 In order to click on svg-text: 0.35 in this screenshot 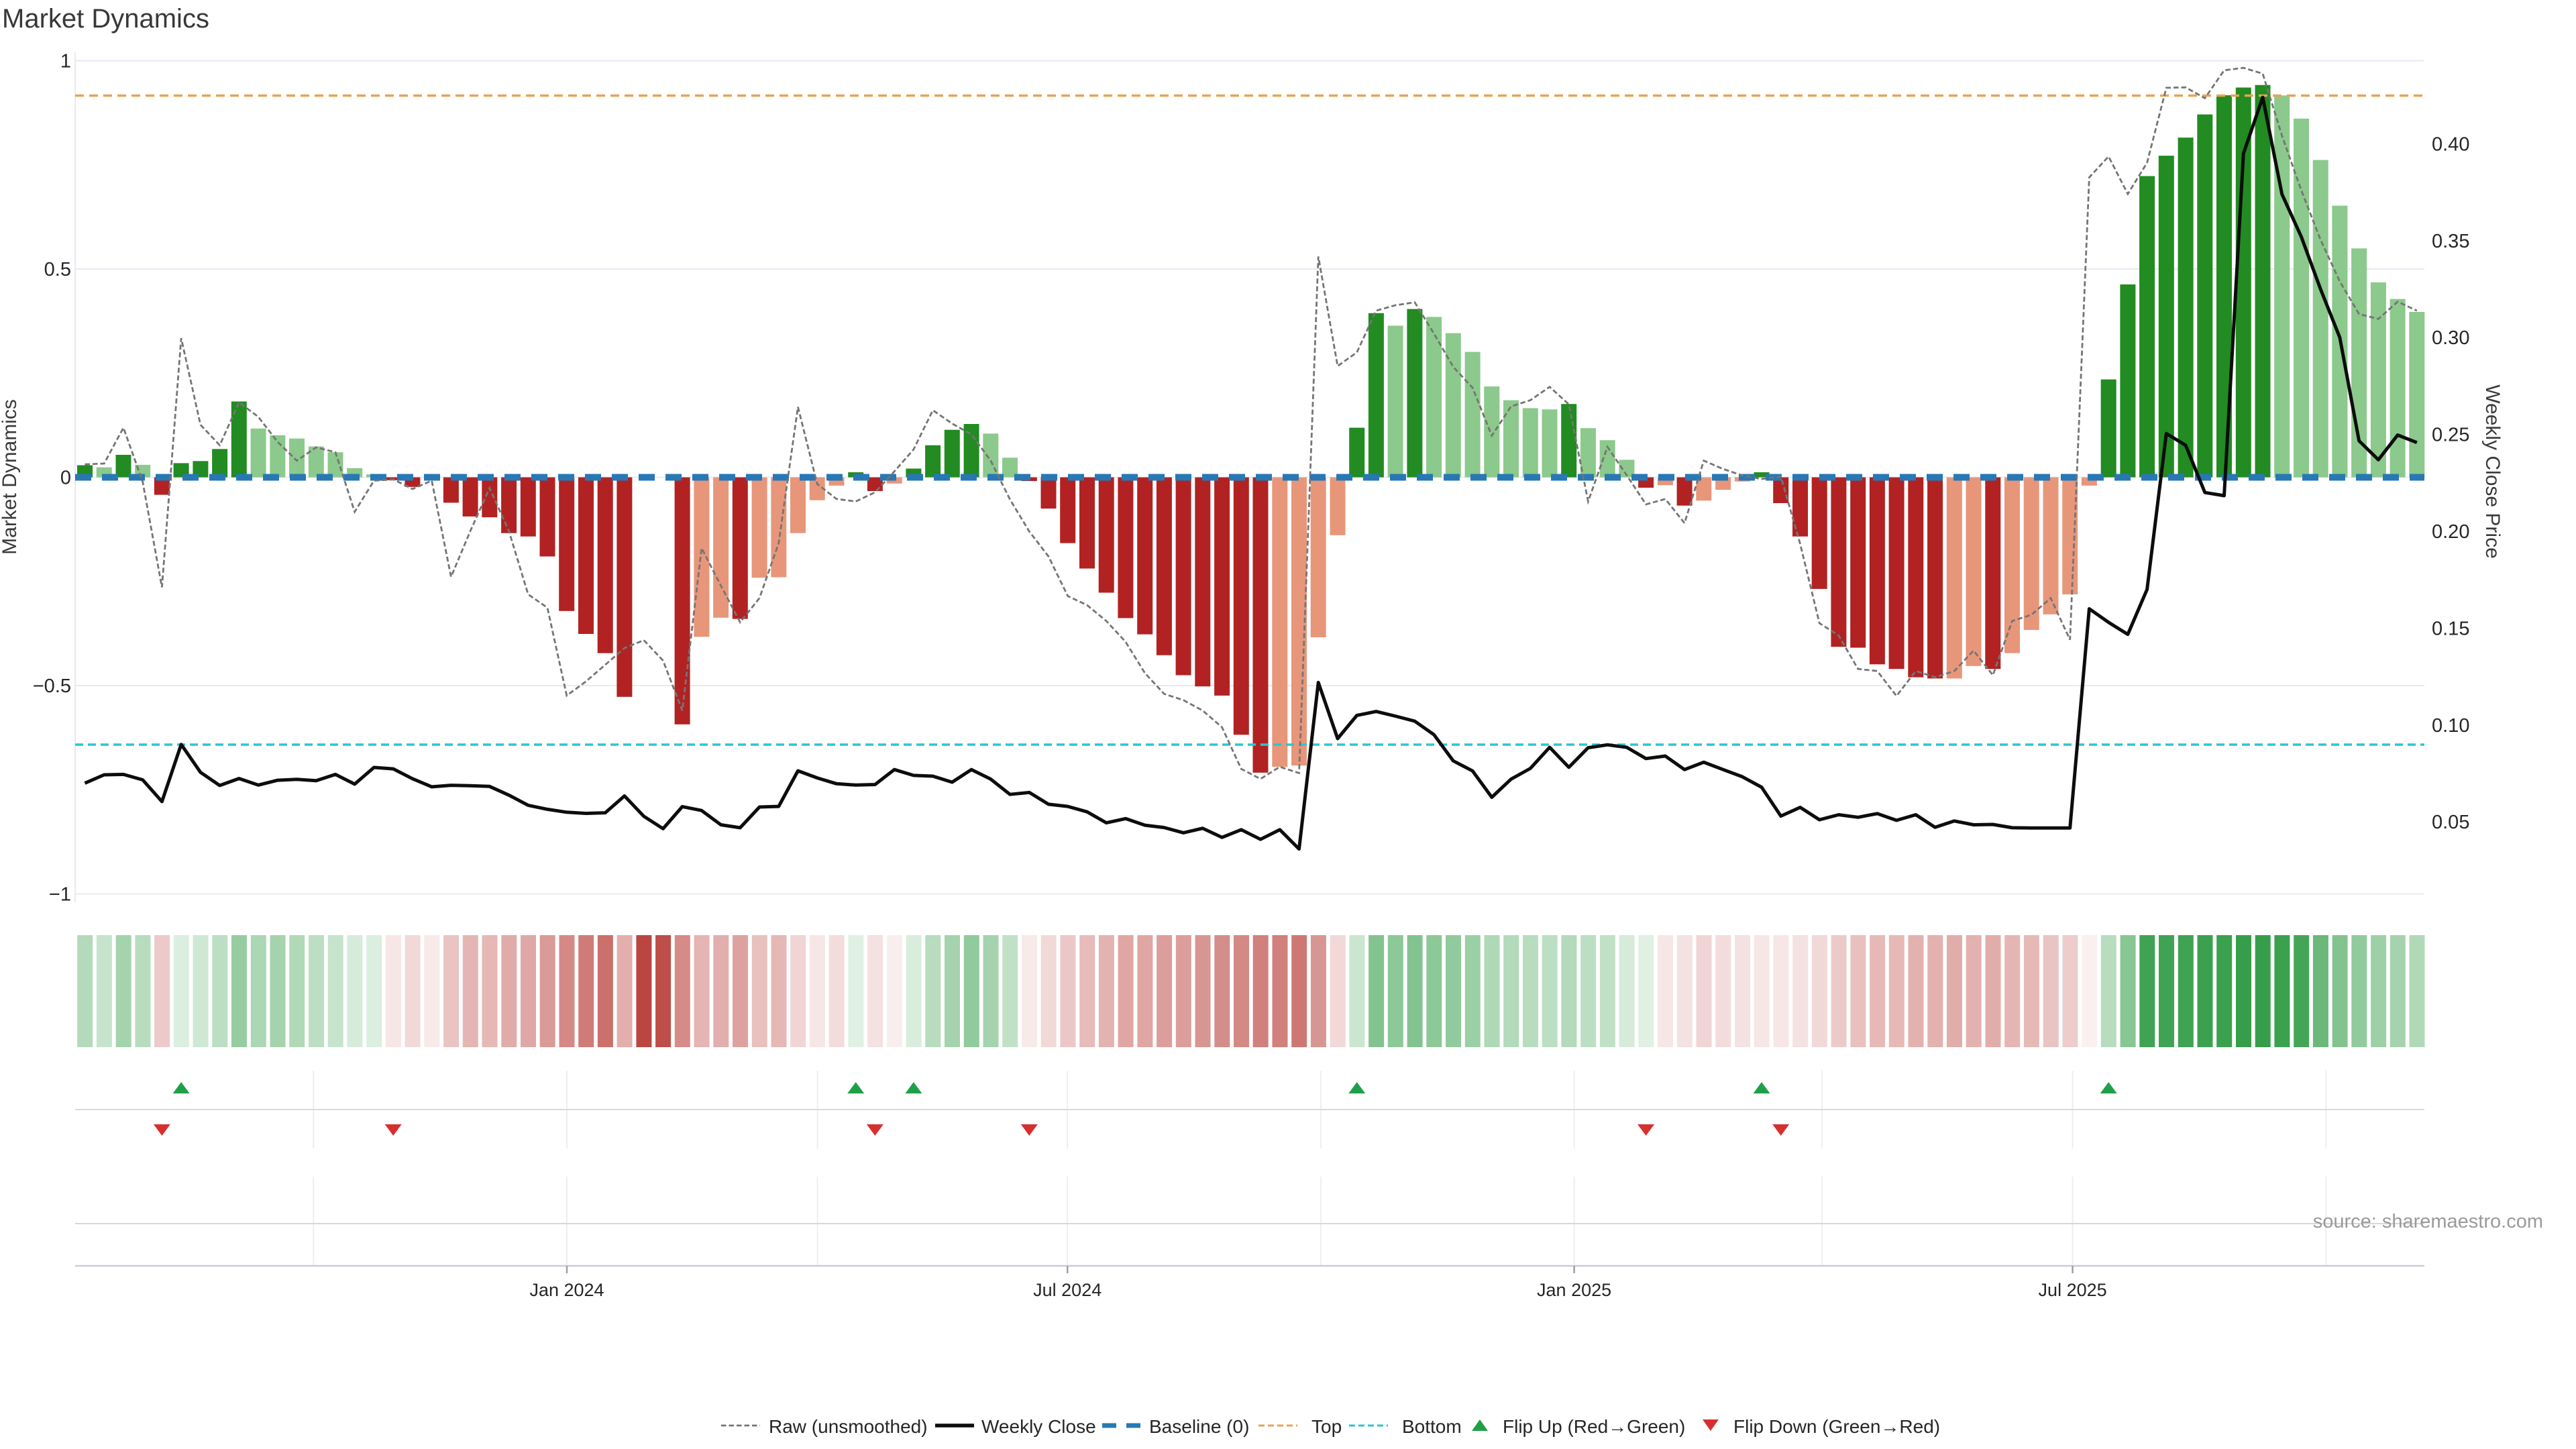, I will do `click(2450, 241)`.